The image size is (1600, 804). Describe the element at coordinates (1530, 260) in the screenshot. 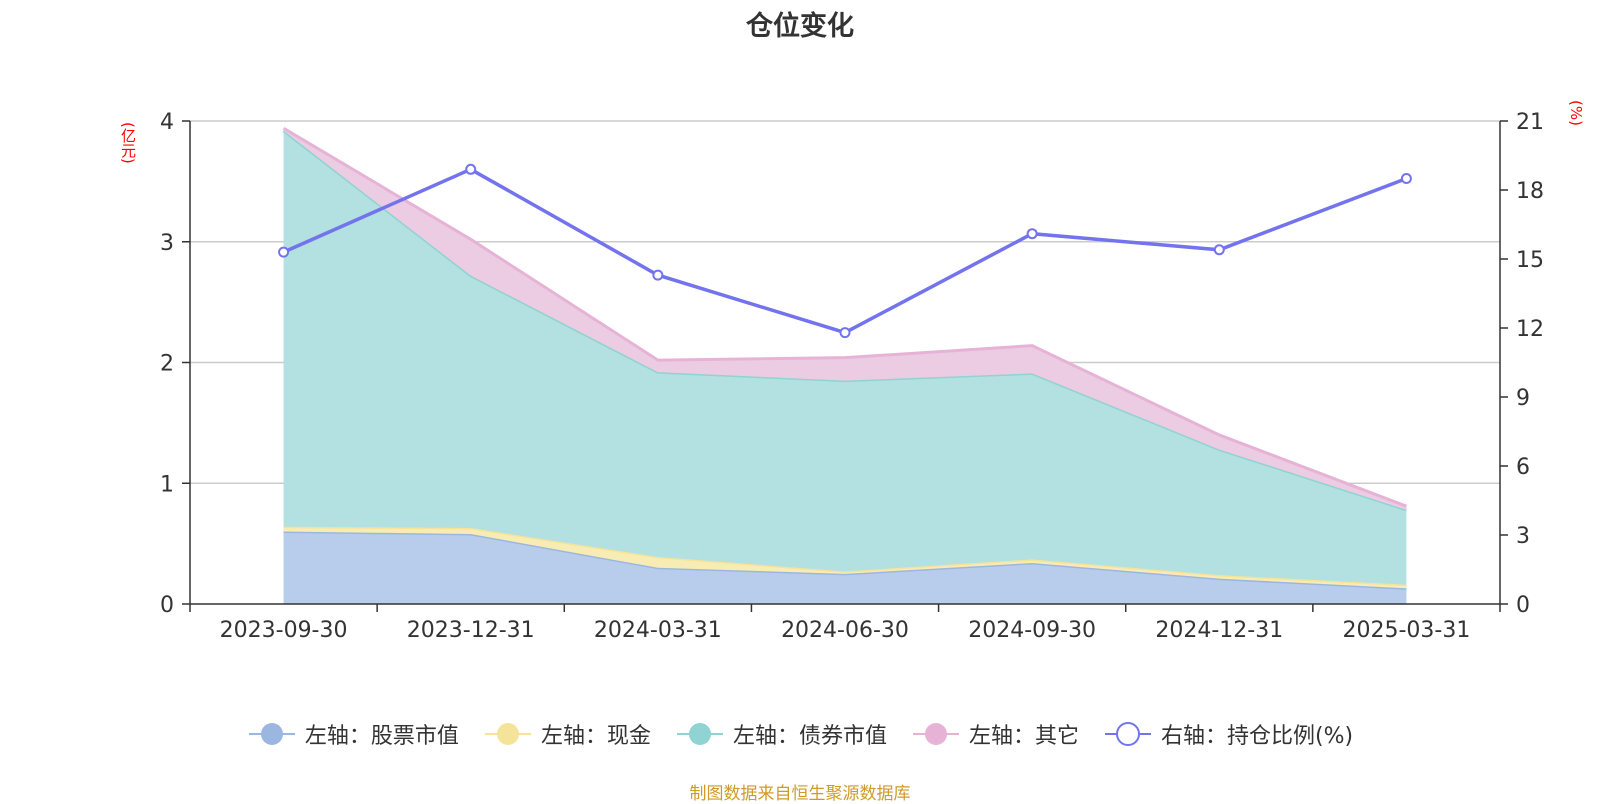

I see `right-axis-tick-label: 15` at that location.